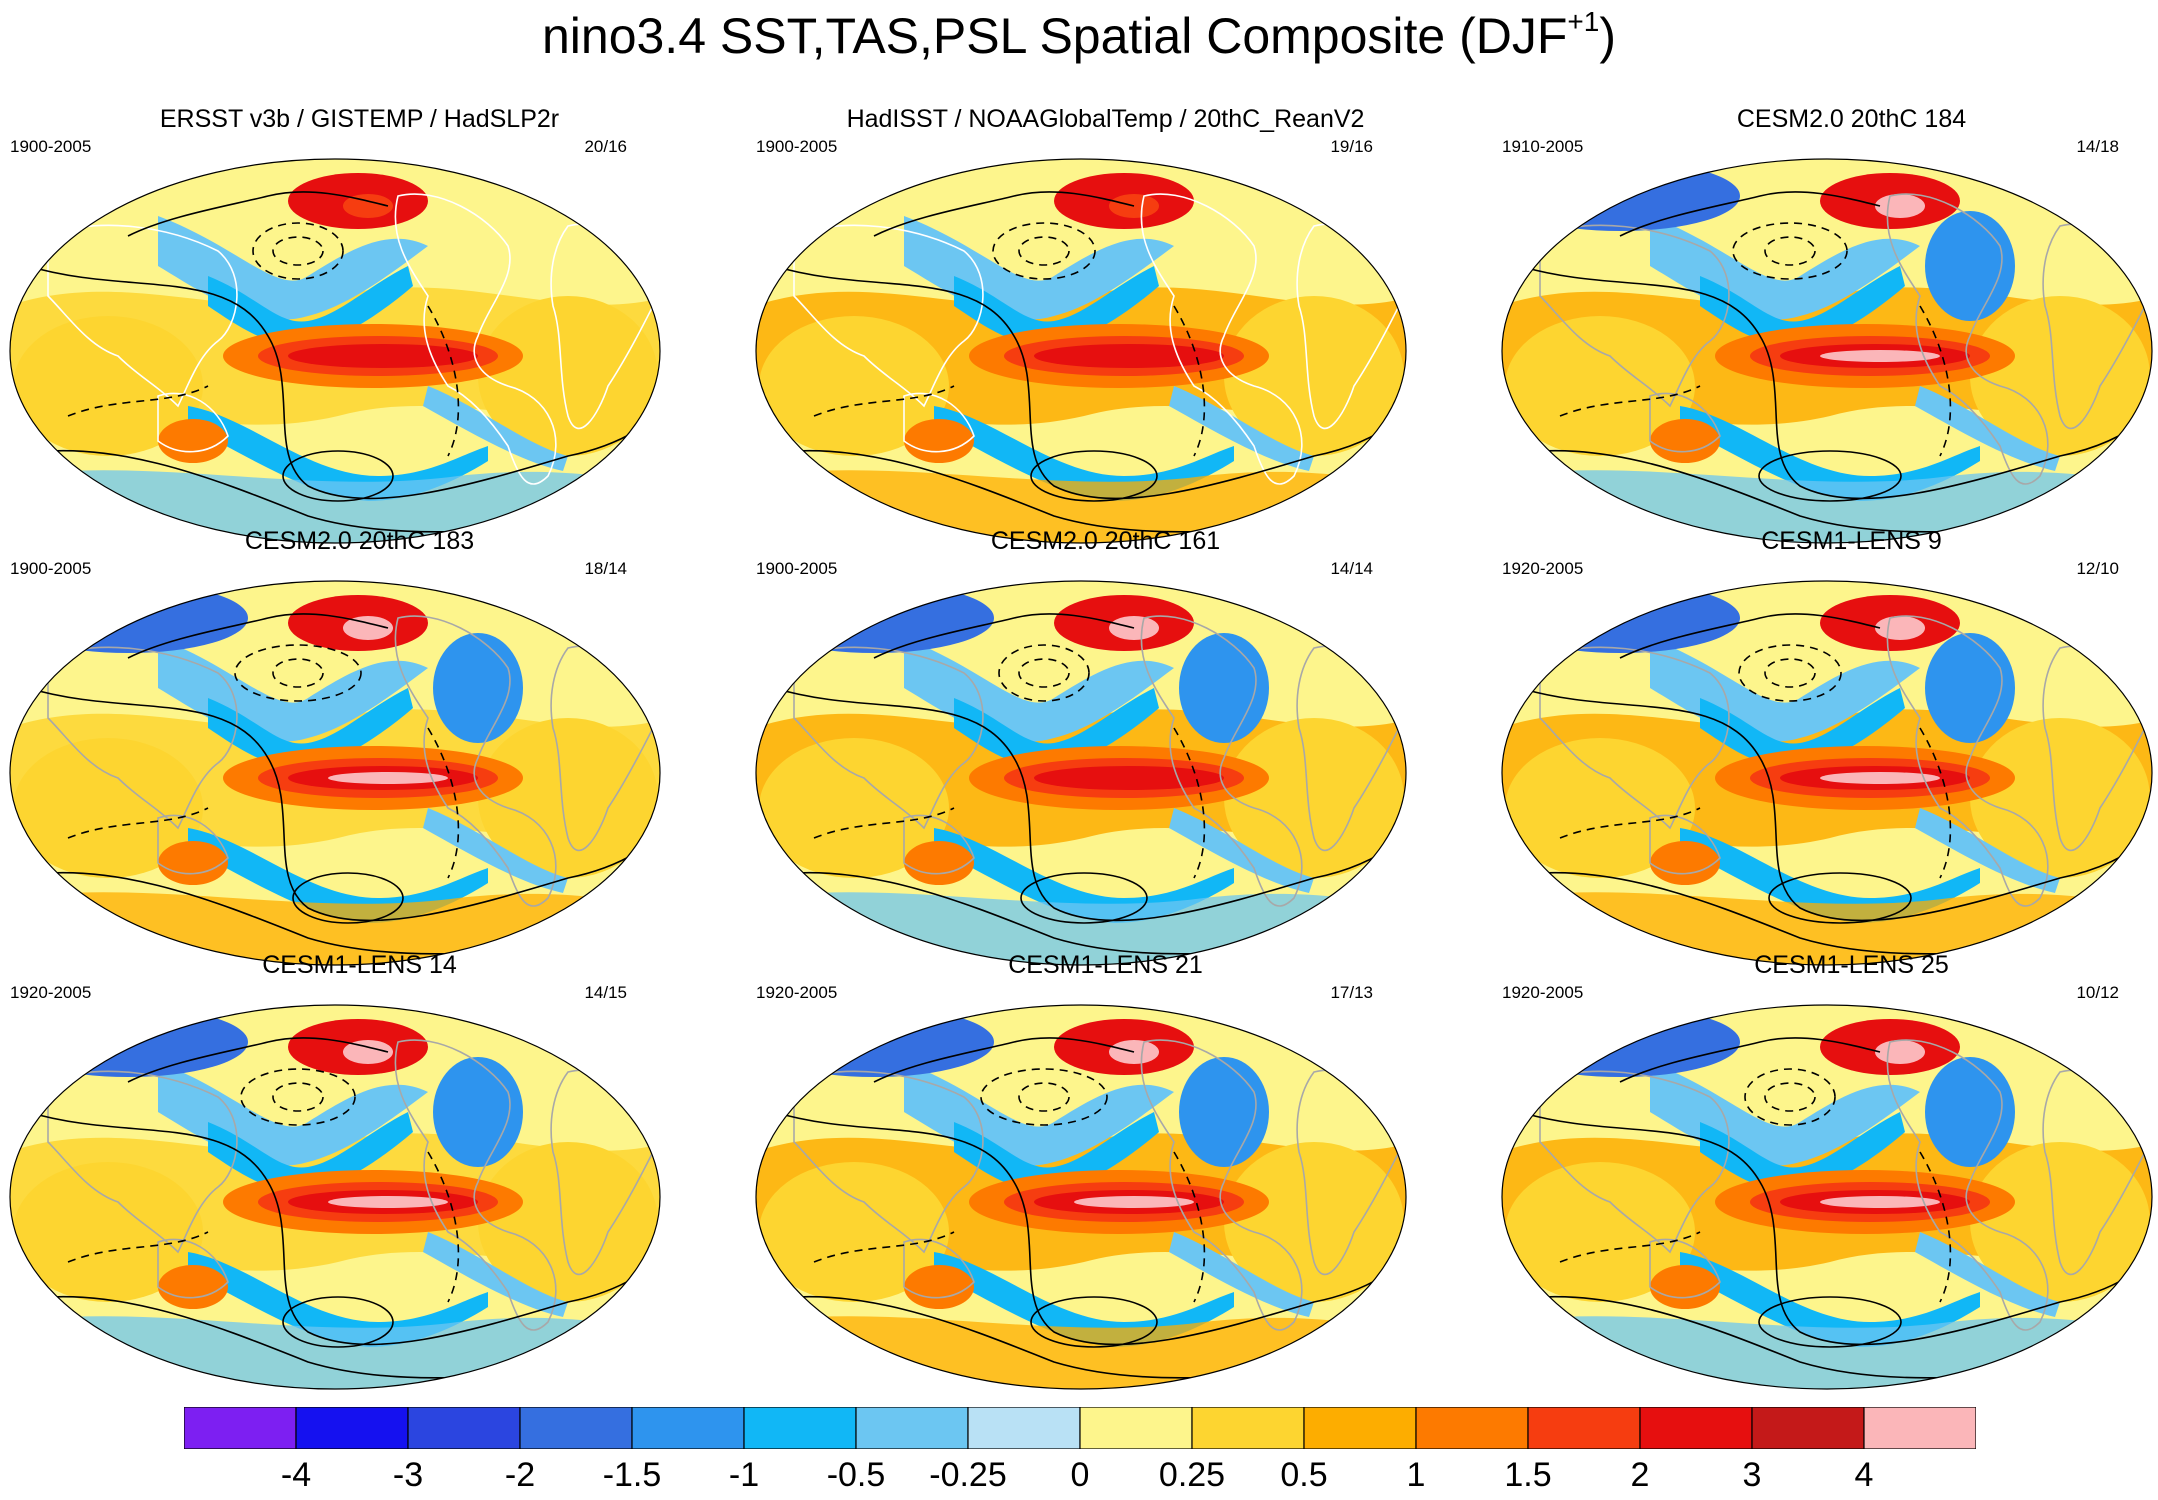  Describe the element at coordinates (2097, 992) in the screenshot. I see `panel-count: 10/12` at that location.